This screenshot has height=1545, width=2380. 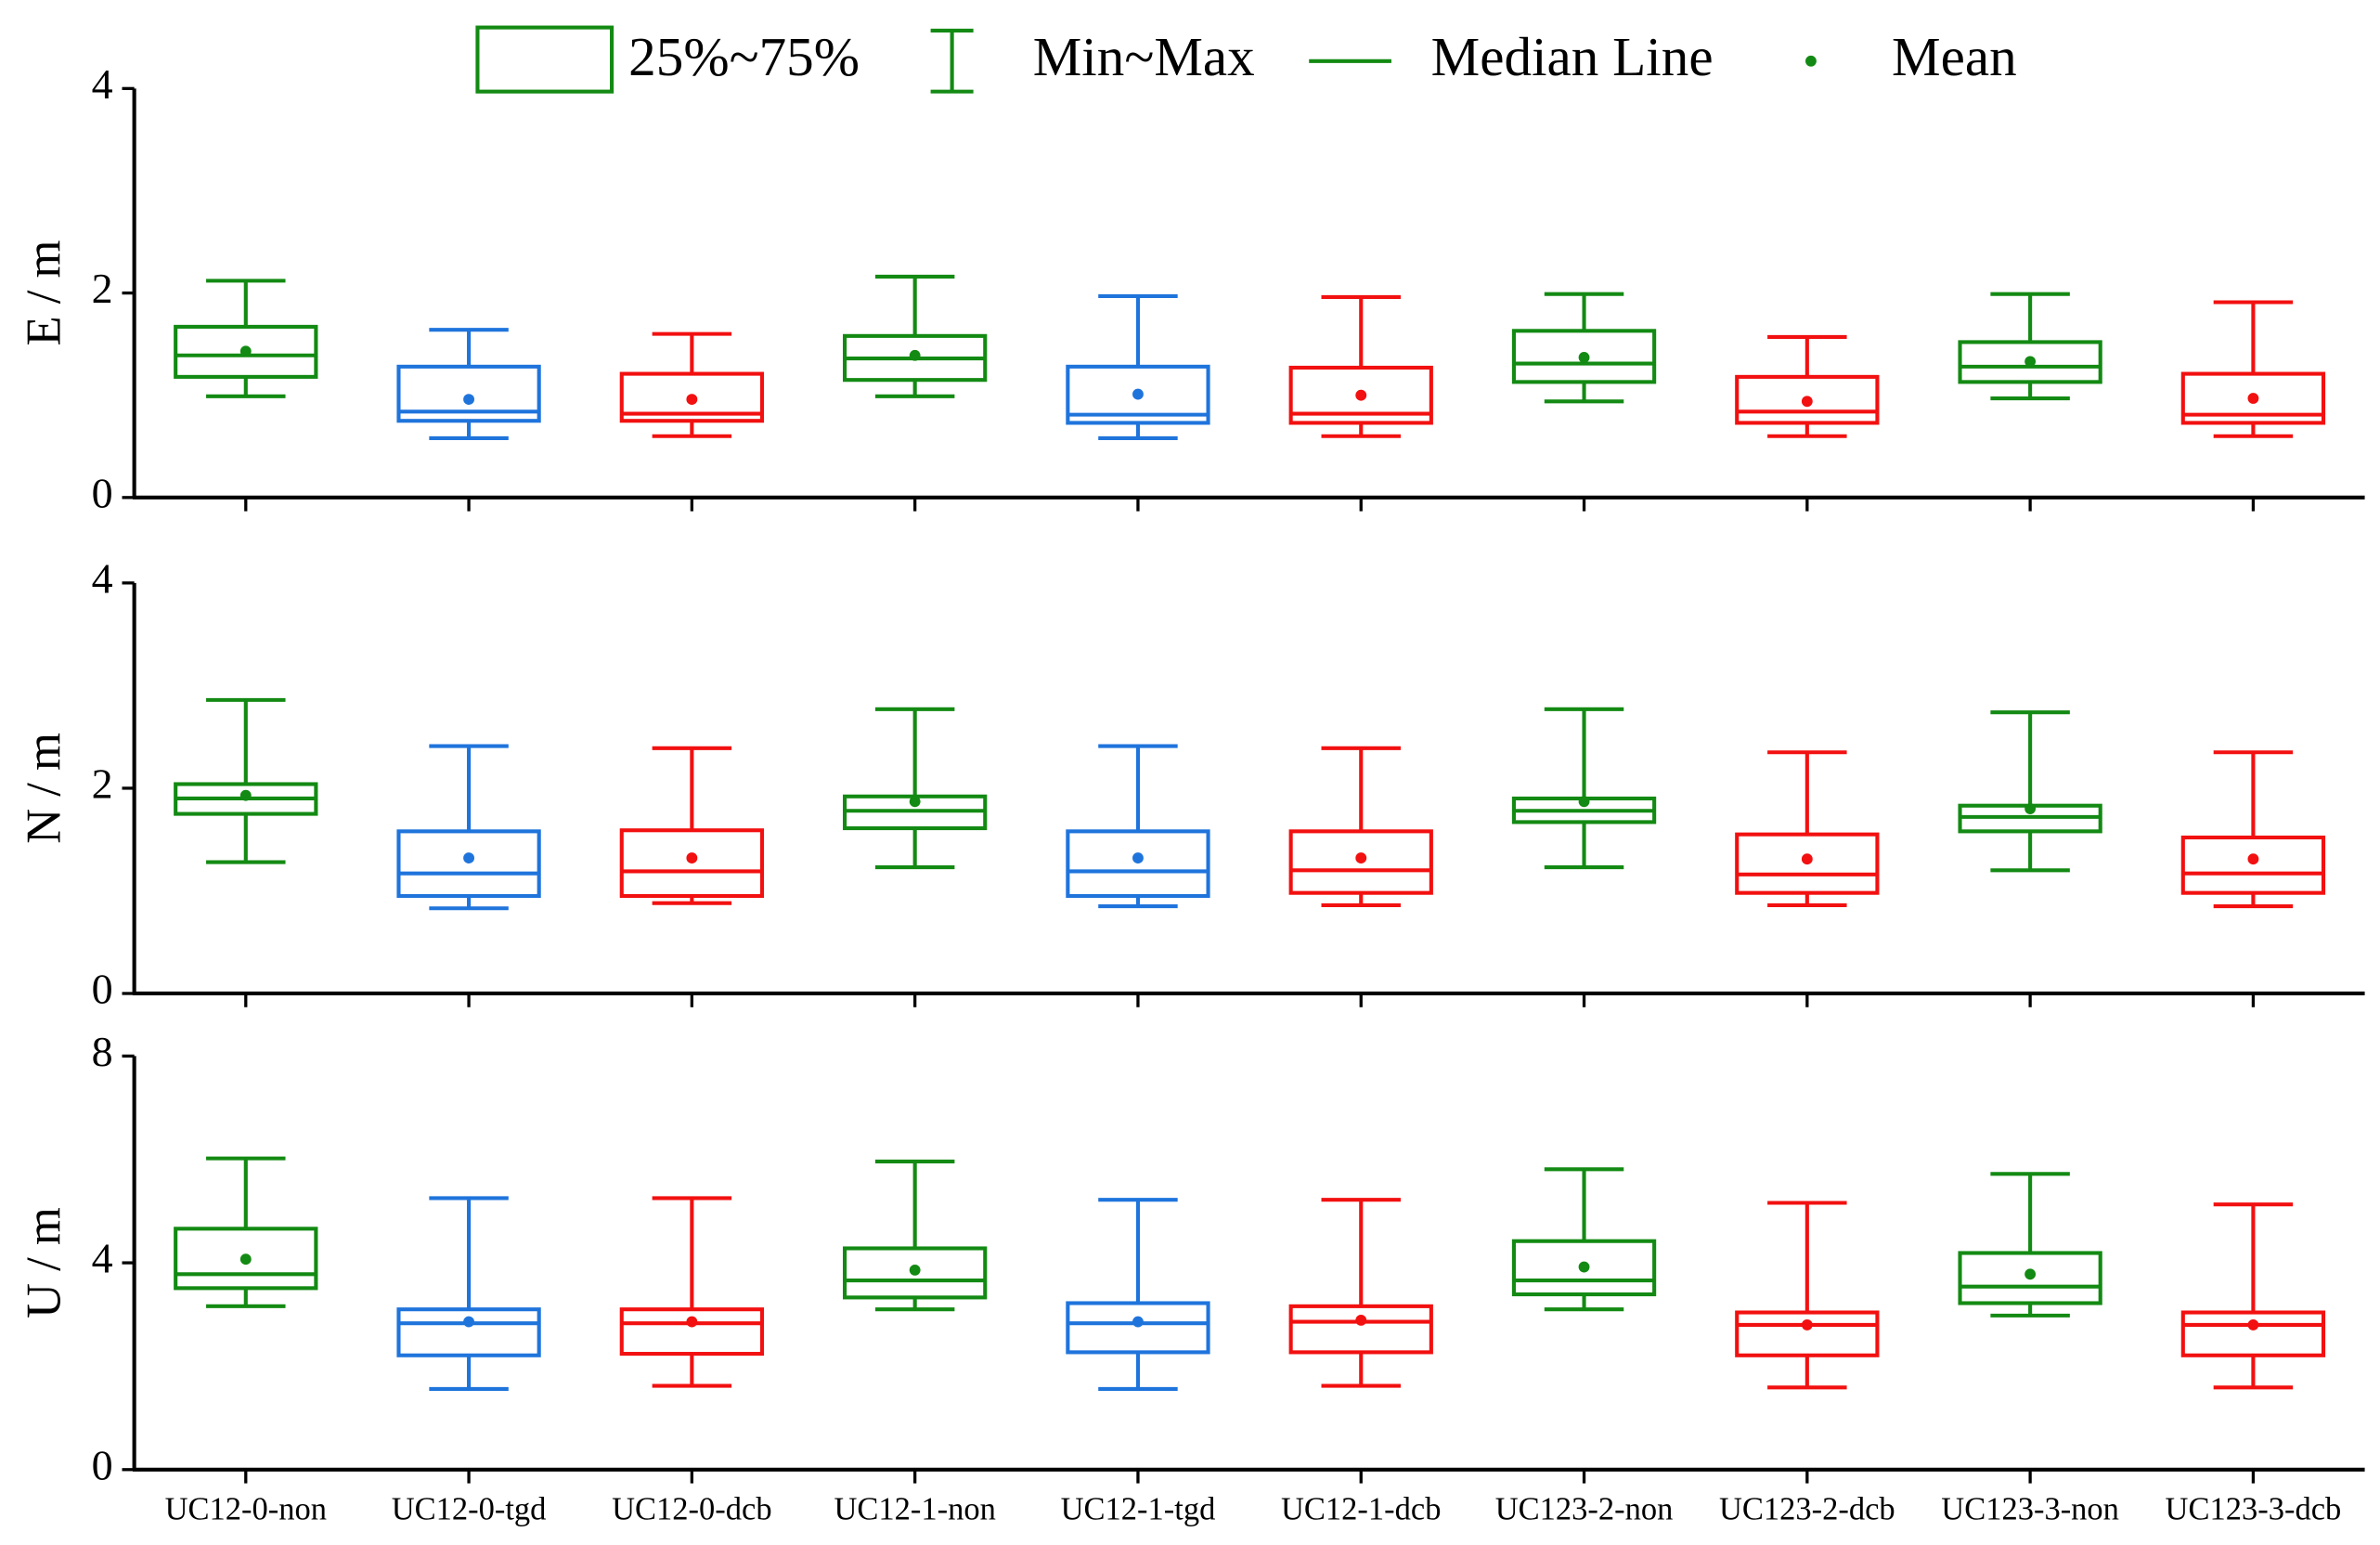 I want to click on x-tick-label: UC12-0-tgd, so click(x=469, y=1510).